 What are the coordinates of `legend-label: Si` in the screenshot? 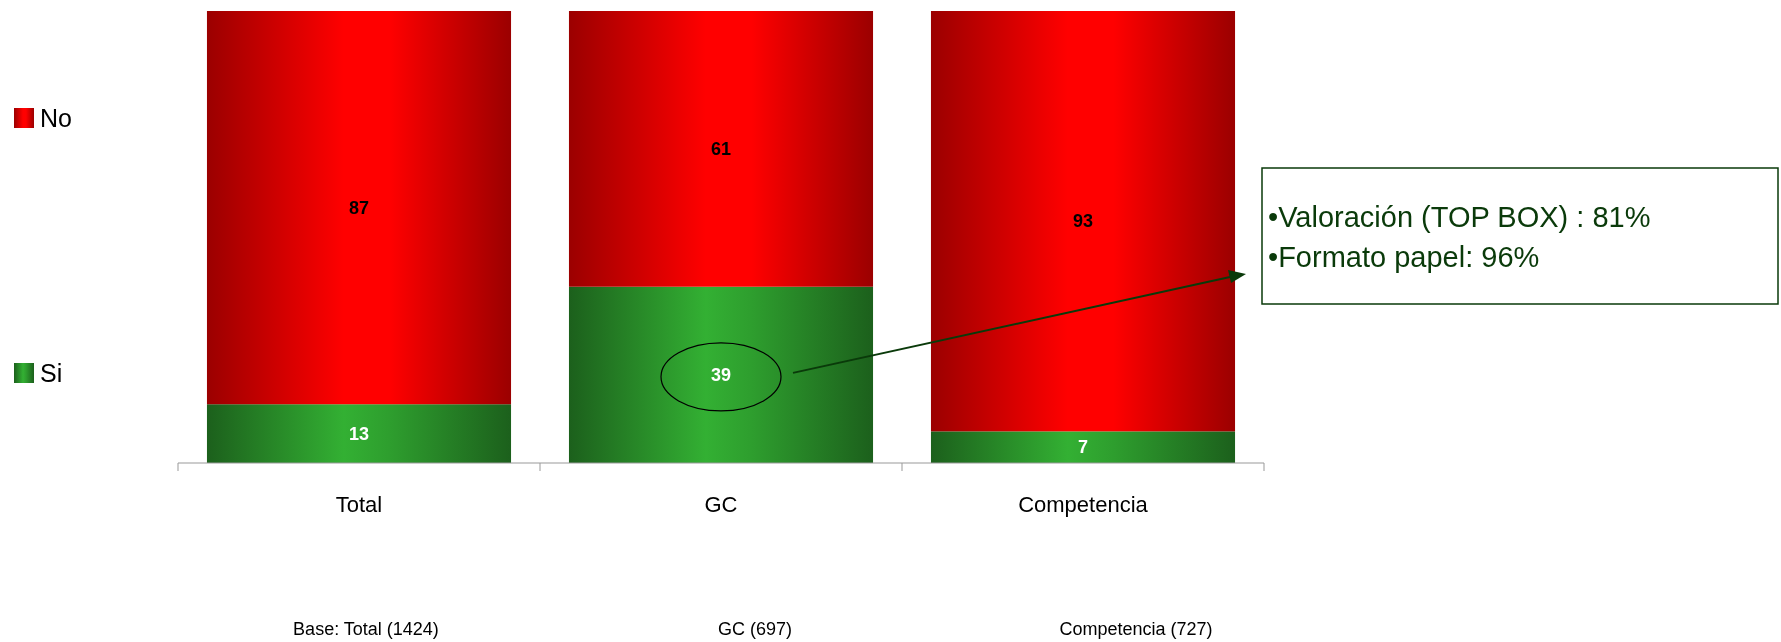 It's located at (51, 373).